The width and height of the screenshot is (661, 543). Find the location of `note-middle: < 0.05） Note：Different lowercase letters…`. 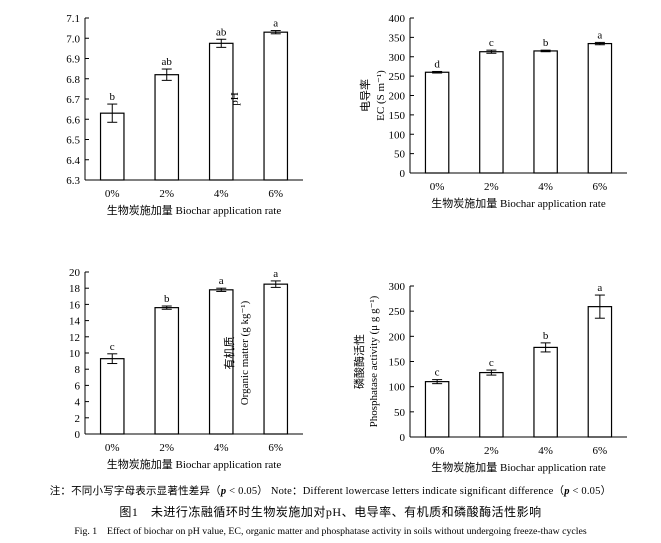

note-middle: < 0.05） Note：Different lowercase letters… is located at coordinates (395, 491).